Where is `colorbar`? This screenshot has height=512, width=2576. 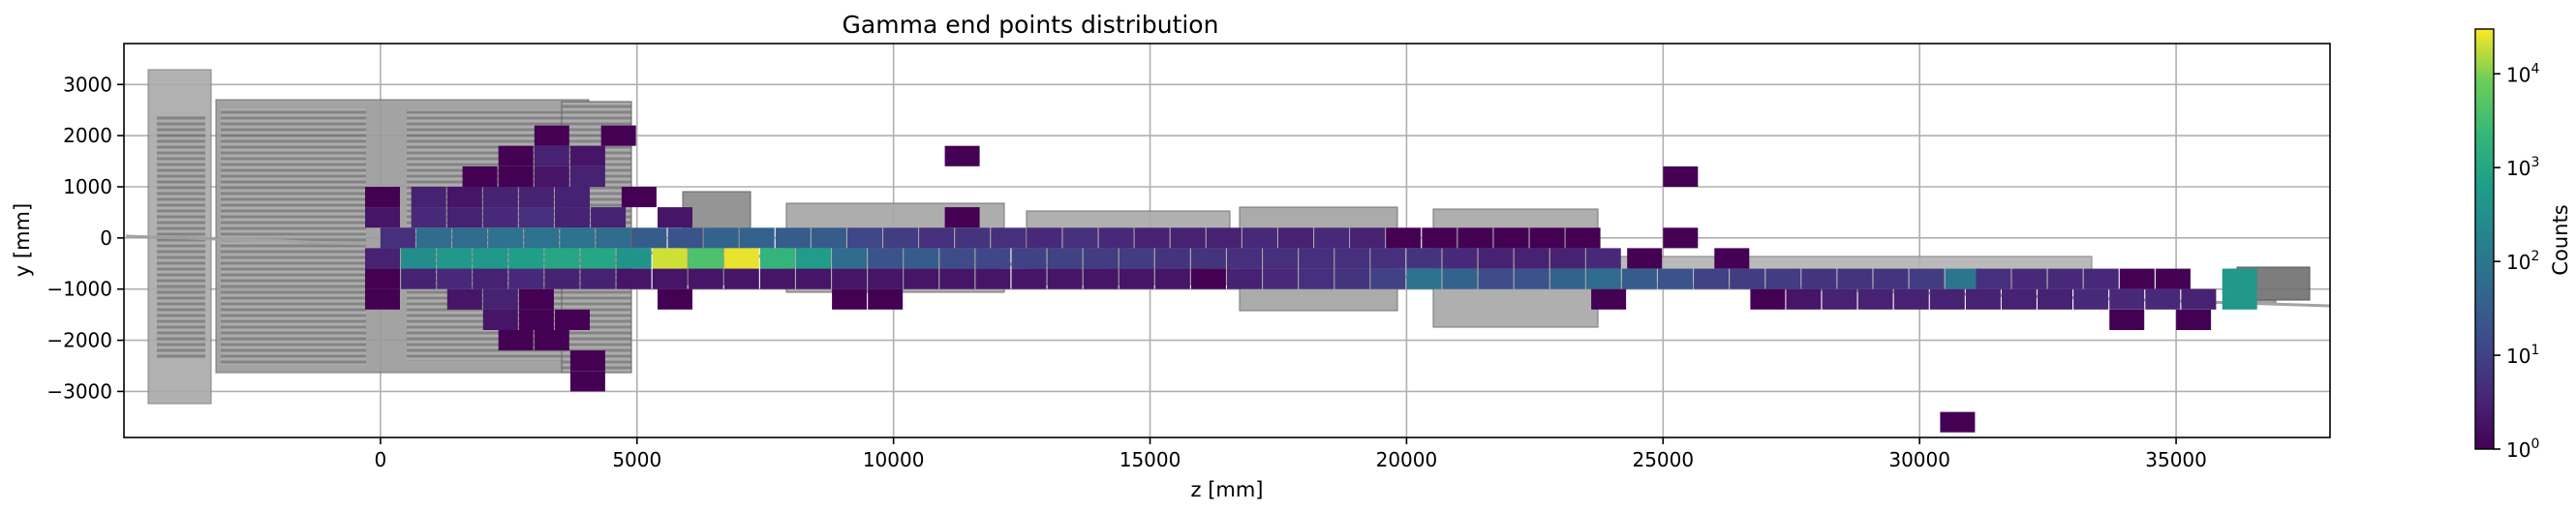
colorbar is located at coordinates (2484, 239).